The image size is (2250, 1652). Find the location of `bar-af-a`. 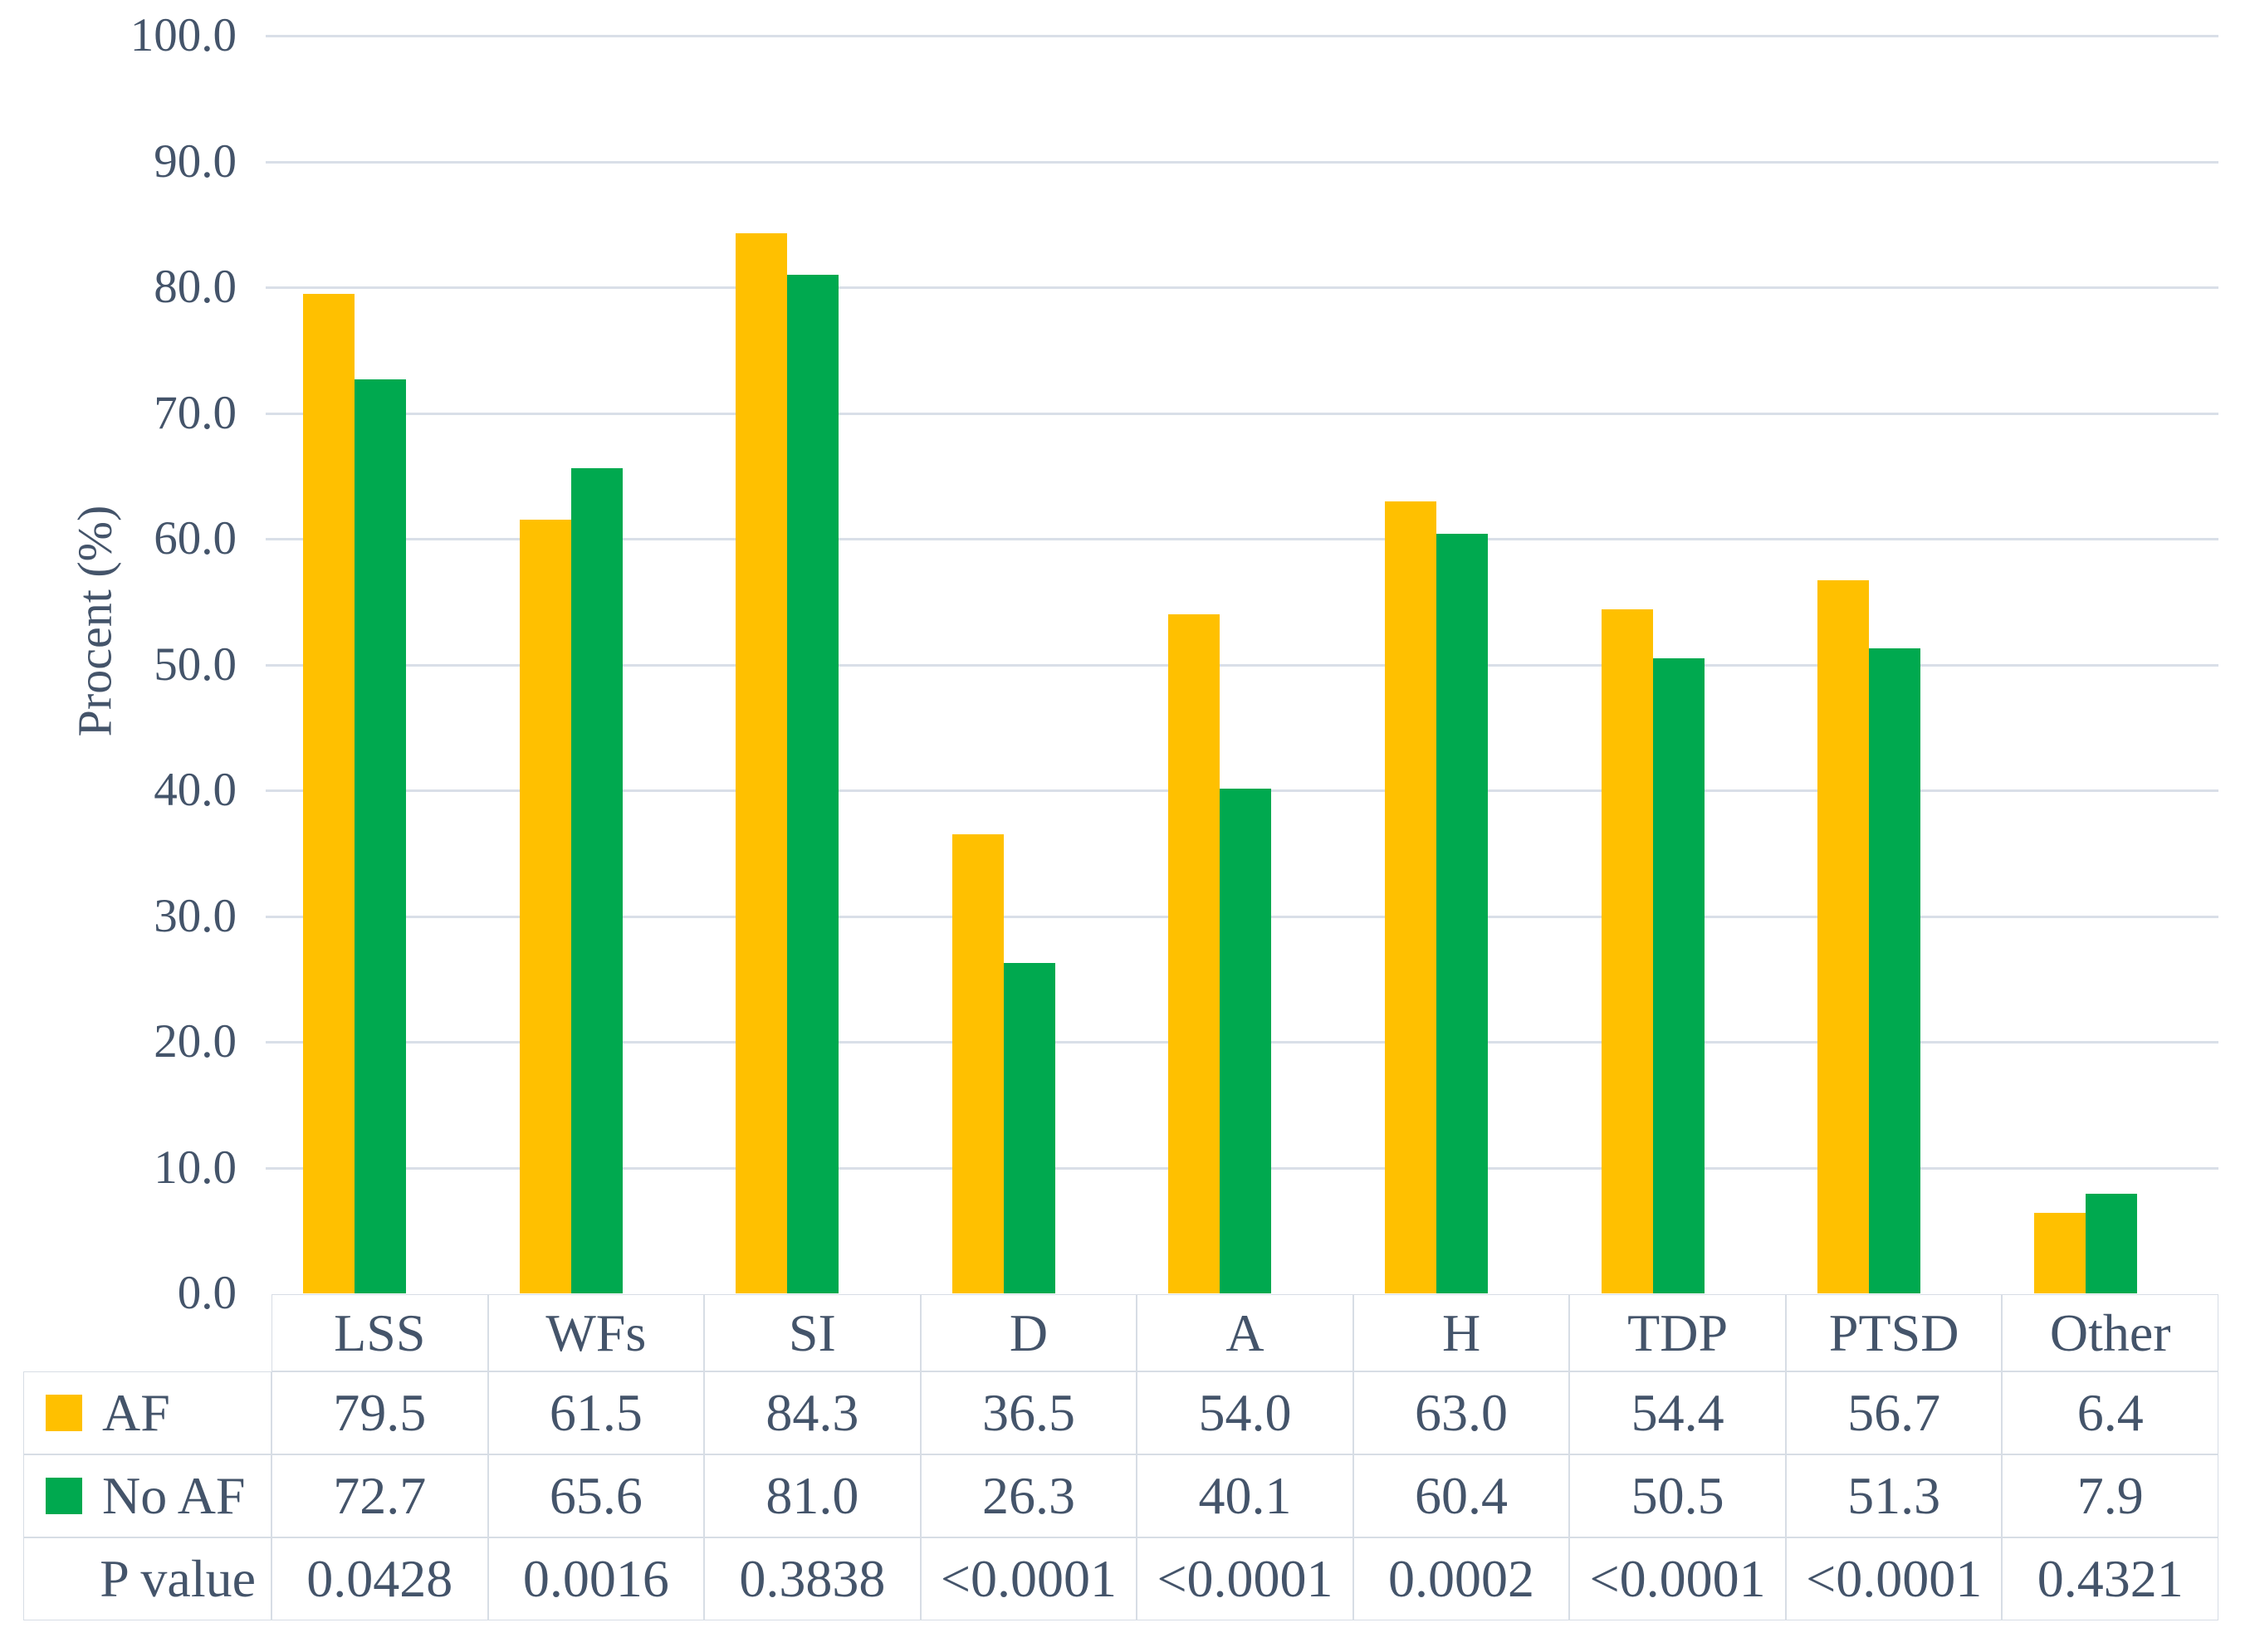

bar-af-a is located at coordinates (1194, 953).